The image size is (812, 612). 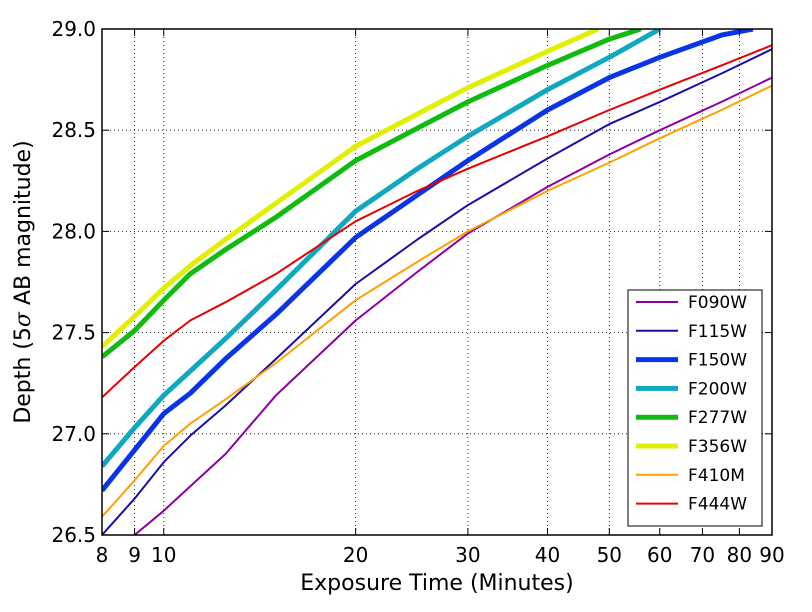 I want to click on x-tick-label: 30, so click(x=467, y=555).